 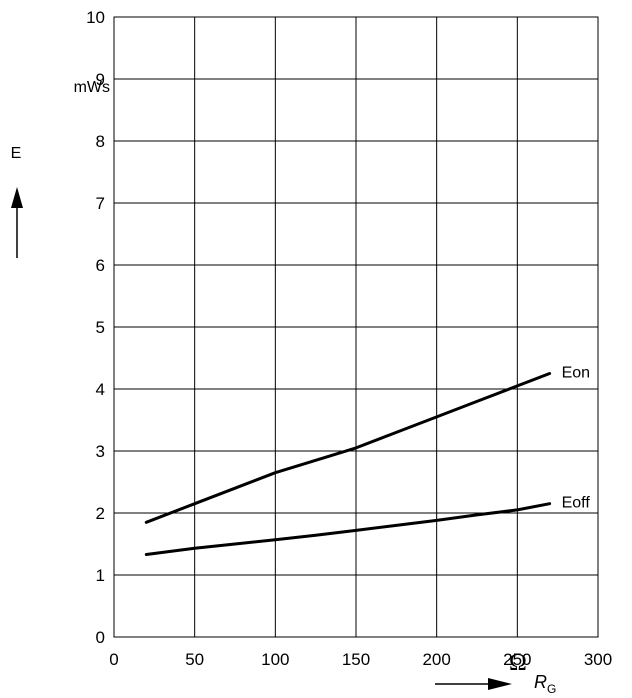 I want to click on y-axis-label: E, so click(x=16, y=153).